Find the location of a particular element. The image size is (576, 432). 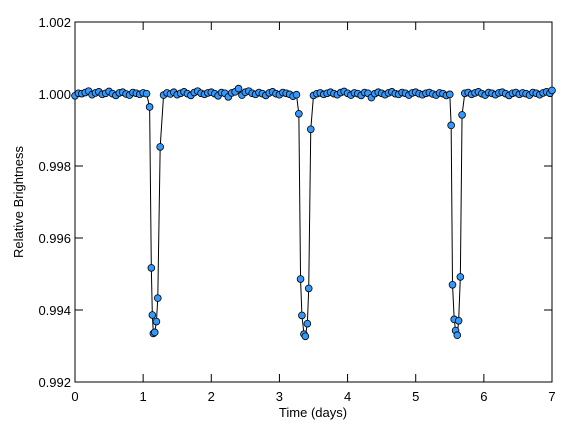

y-tick-label: 0.992 is located at coordinates (54, 382).